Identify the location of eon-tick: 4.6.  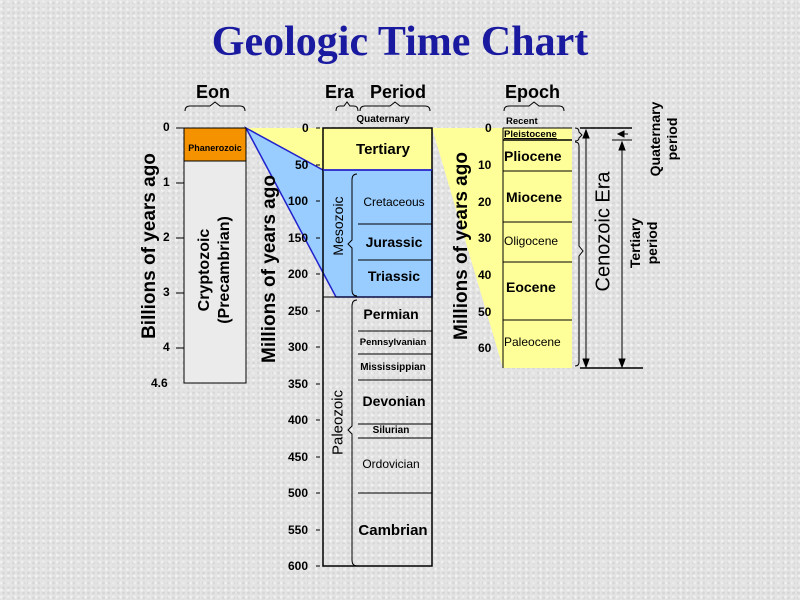
(159, 383).